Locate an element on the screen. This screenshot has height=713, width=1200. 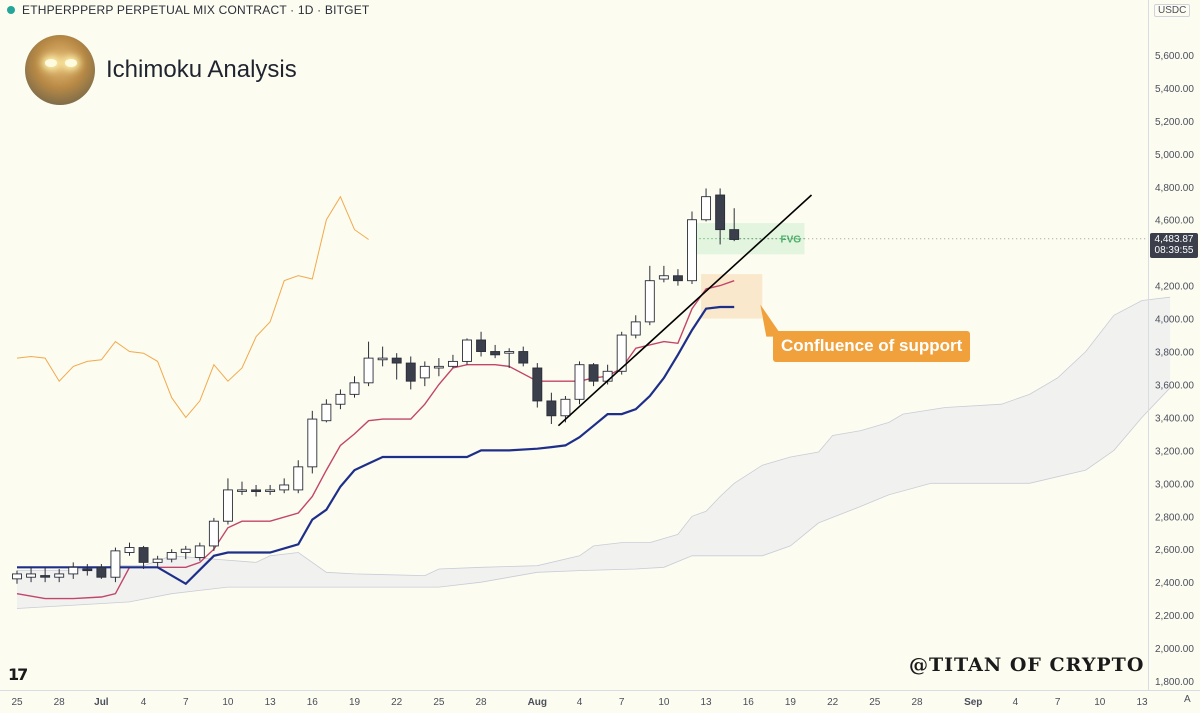
time-tick-label: 10 is located at coordinates (1100, 702).